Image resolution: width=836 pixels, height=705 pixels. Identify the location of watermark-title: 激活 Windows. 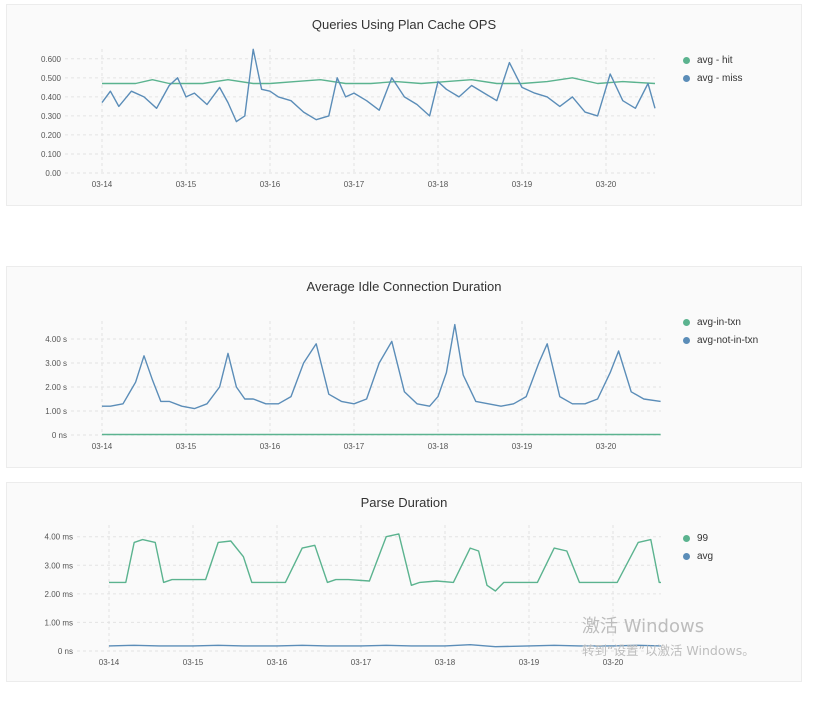
(643, 626).